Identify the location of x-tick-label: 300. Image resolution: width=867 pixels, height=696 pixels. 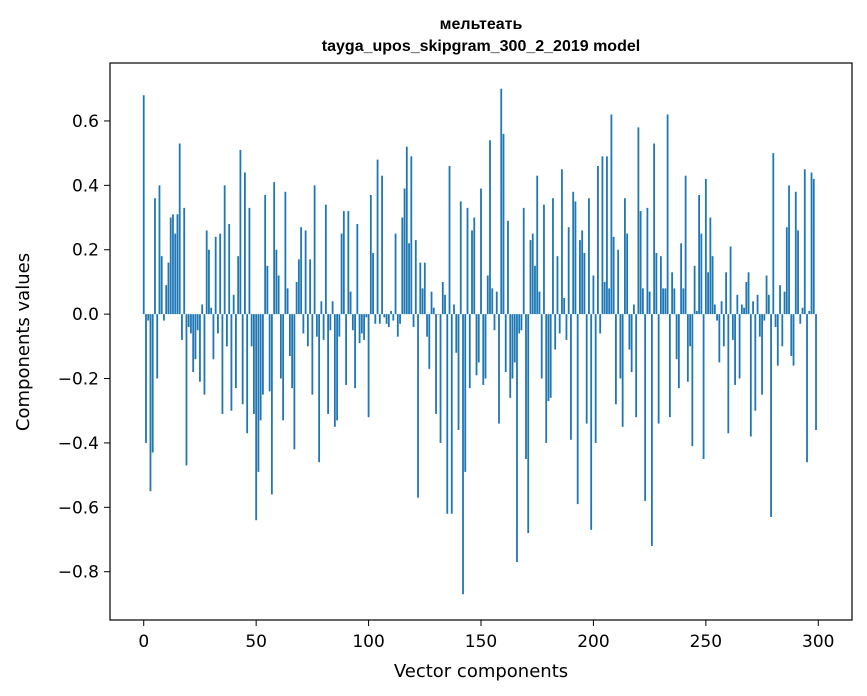
(818, 642).